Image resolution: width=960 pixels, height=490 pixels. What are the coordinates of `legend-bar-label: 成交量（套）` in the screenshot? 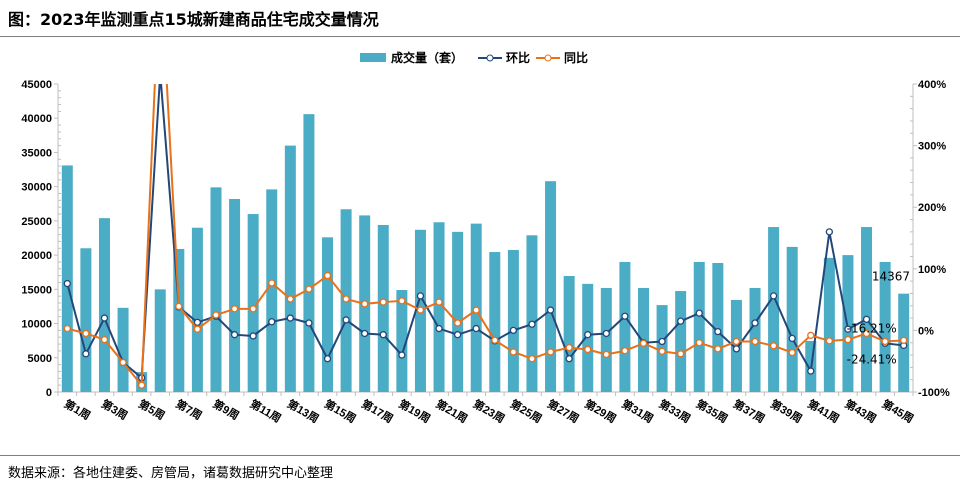 It's located at (427, 57).